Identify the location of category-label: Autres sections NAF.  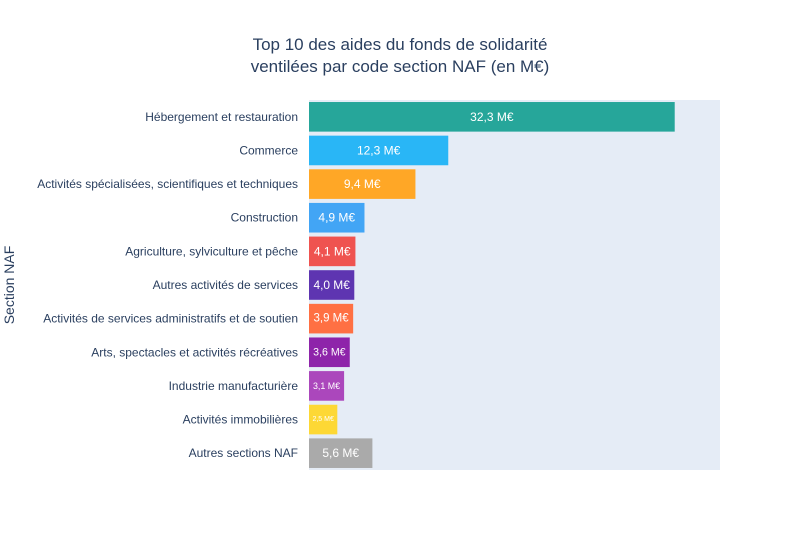
(243, 453).